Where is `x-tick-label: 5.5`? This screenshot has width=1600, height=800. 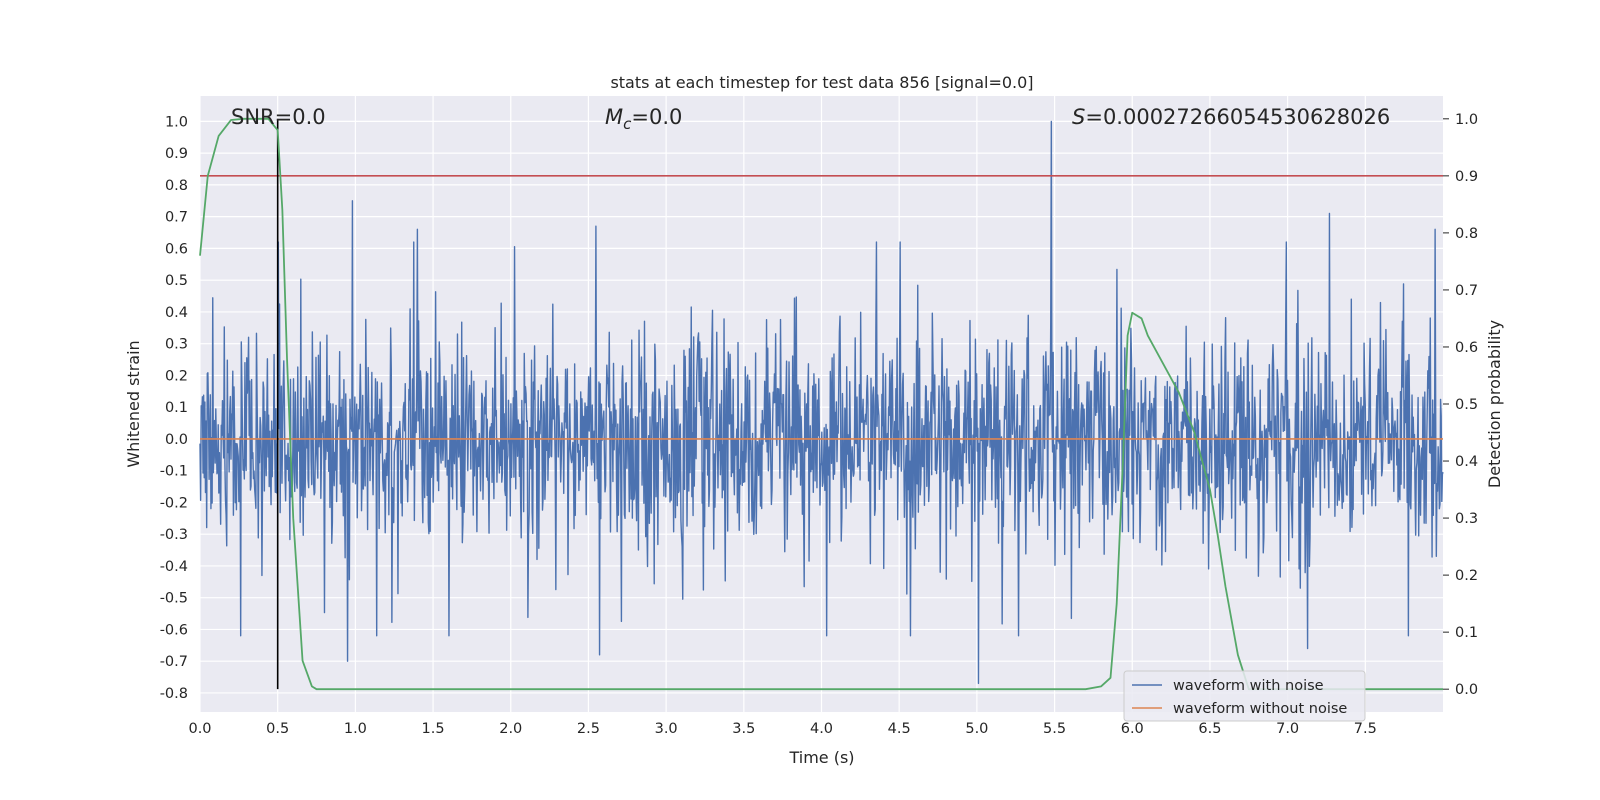
x-tick-label: 5.5 is located at coordinates (1054, 729).